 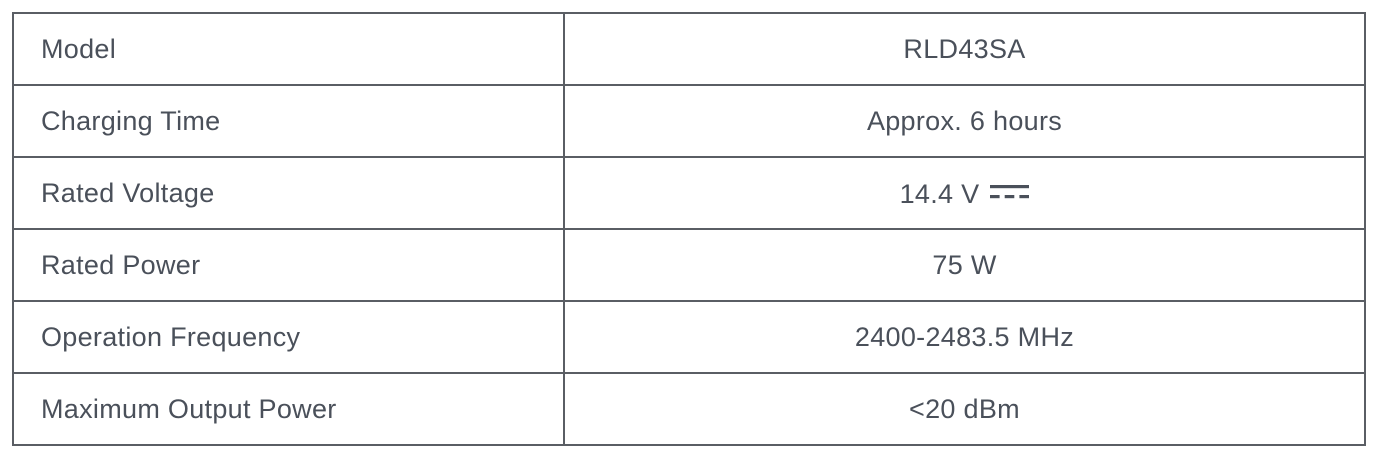 I want to click on spec-label-rated-power: Rated Power, so click(x=288, y=265).